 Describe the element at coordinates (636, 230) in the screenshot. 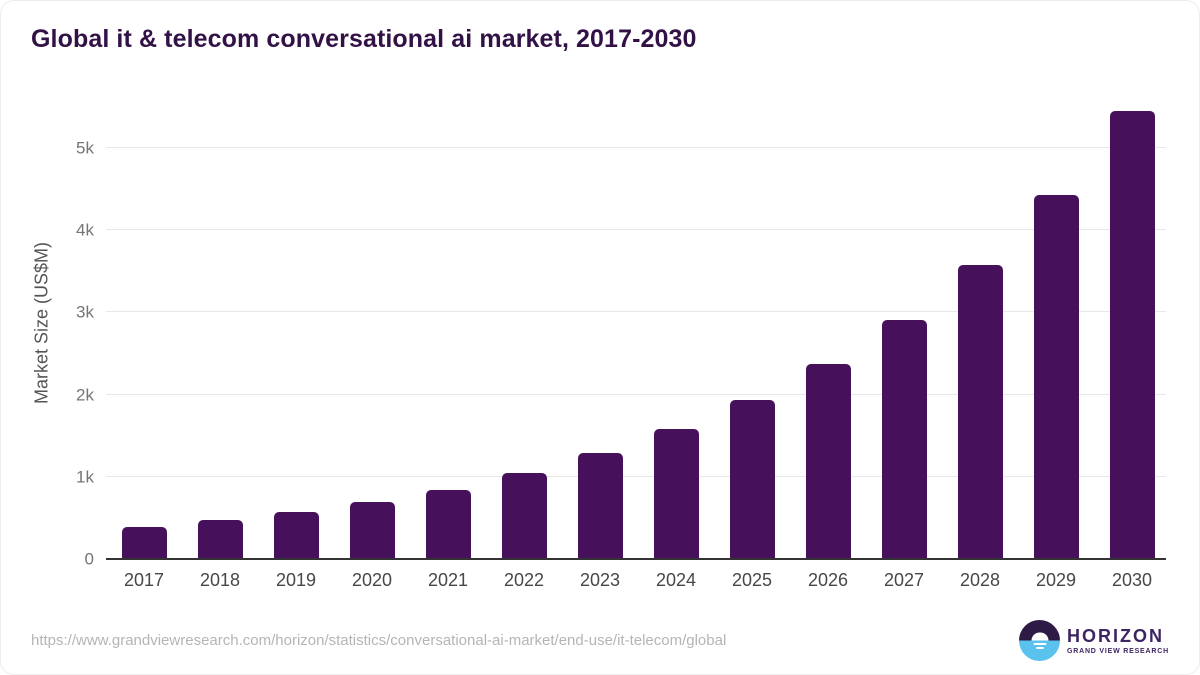

I see `gridline-4k` at that location.